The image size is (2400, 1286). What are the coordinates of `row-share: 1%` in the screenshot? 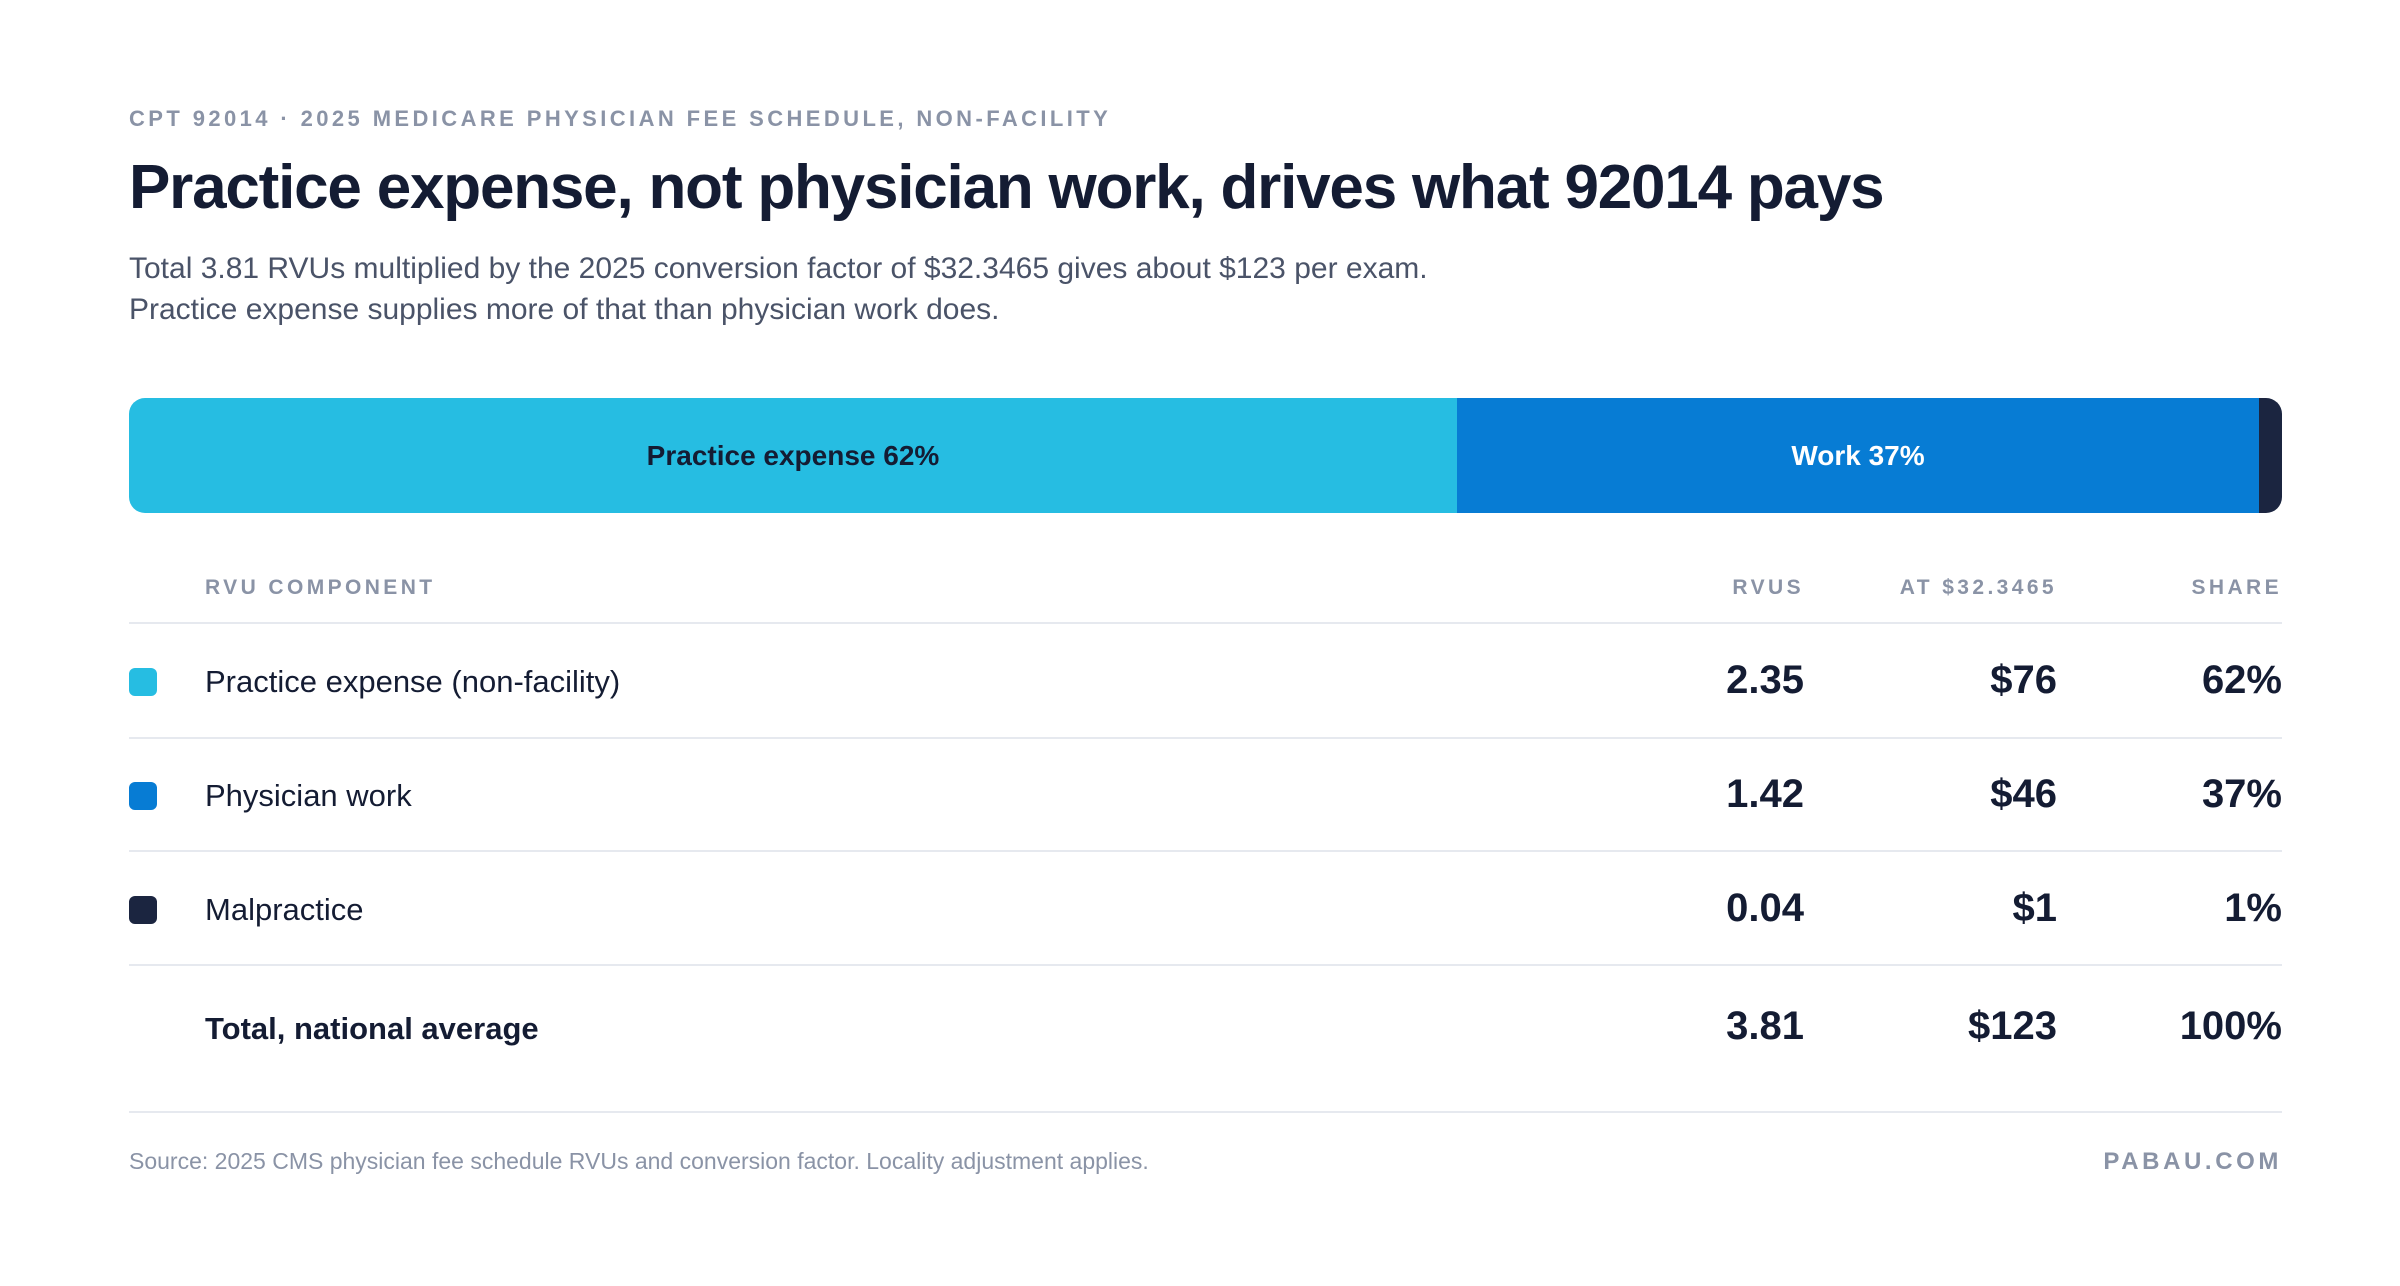 It's located at (2253, 908).